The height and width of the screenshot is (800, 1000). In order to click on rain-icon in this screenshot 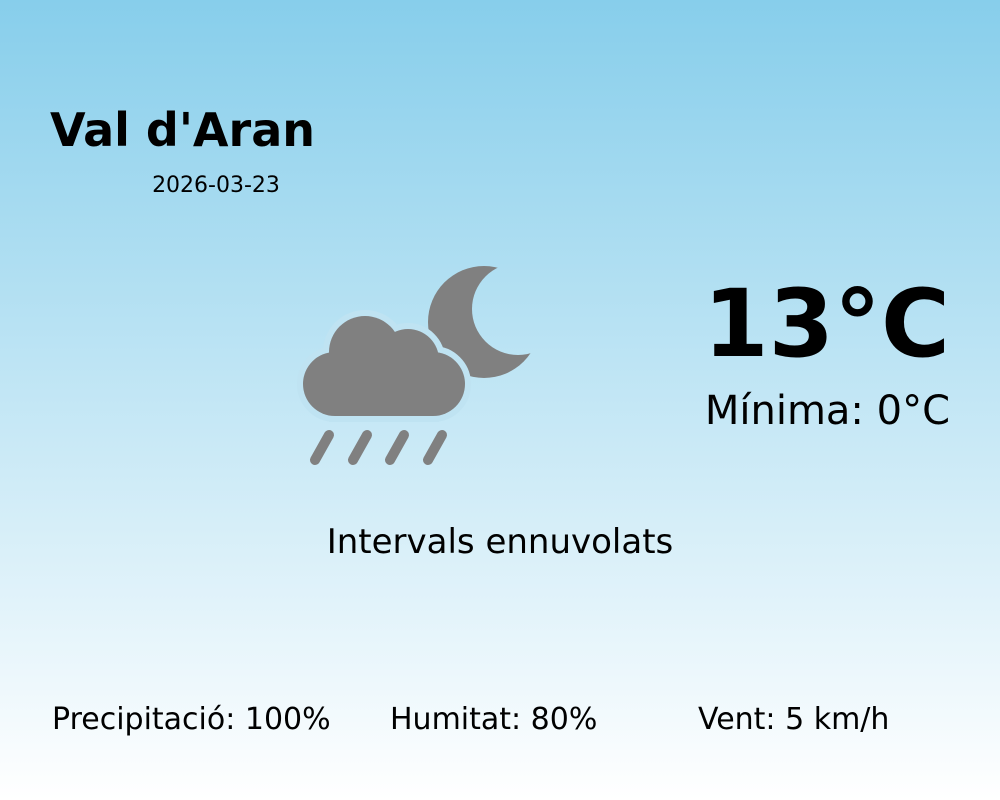, I will do `click(378, 447)`.